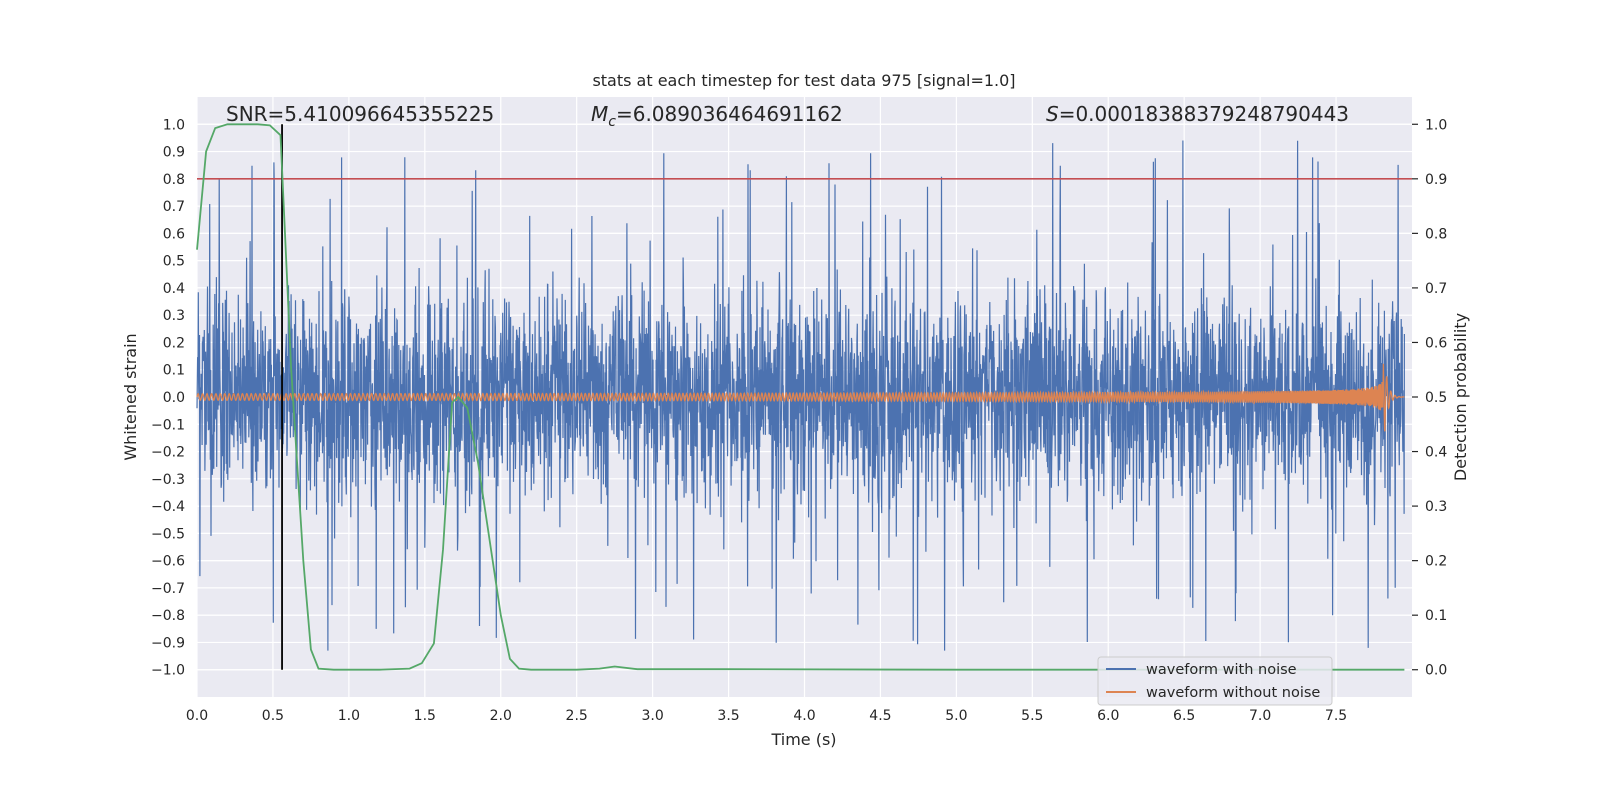 The height and width of the screenshot is (804, 1600). I want to click on y-tick-label: 0.9, so click(174, 153).